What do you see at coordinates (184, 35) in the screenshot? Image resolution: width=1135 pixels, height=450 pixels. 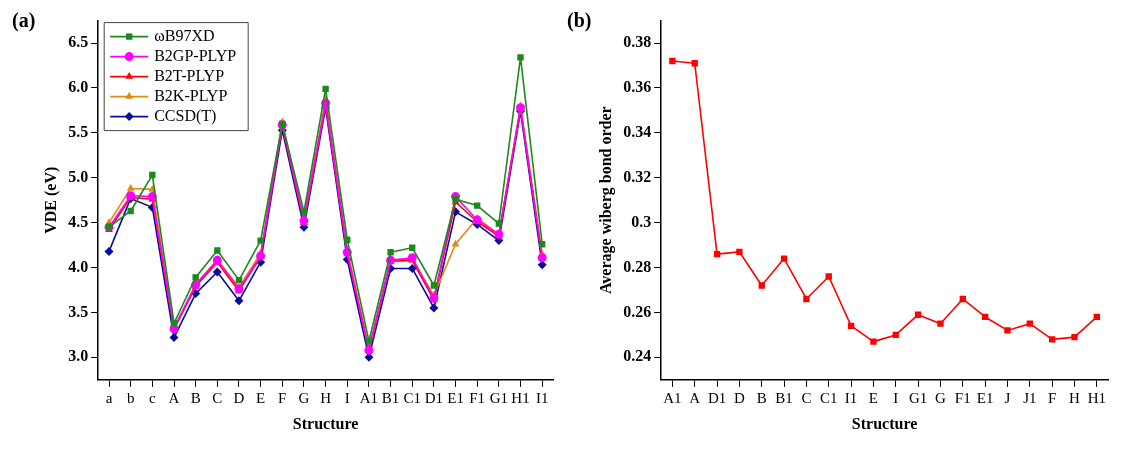 I see `legend-label: ωB97XD` at bounding box center [184, 35].